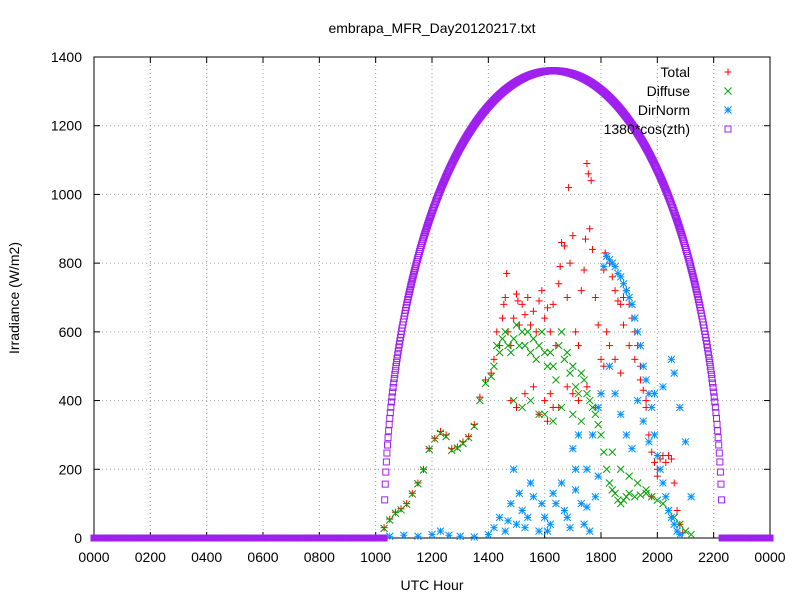  I want to click on legend: Total Diffuse DirNorm 1380*cos(zth), so click(668, 100).